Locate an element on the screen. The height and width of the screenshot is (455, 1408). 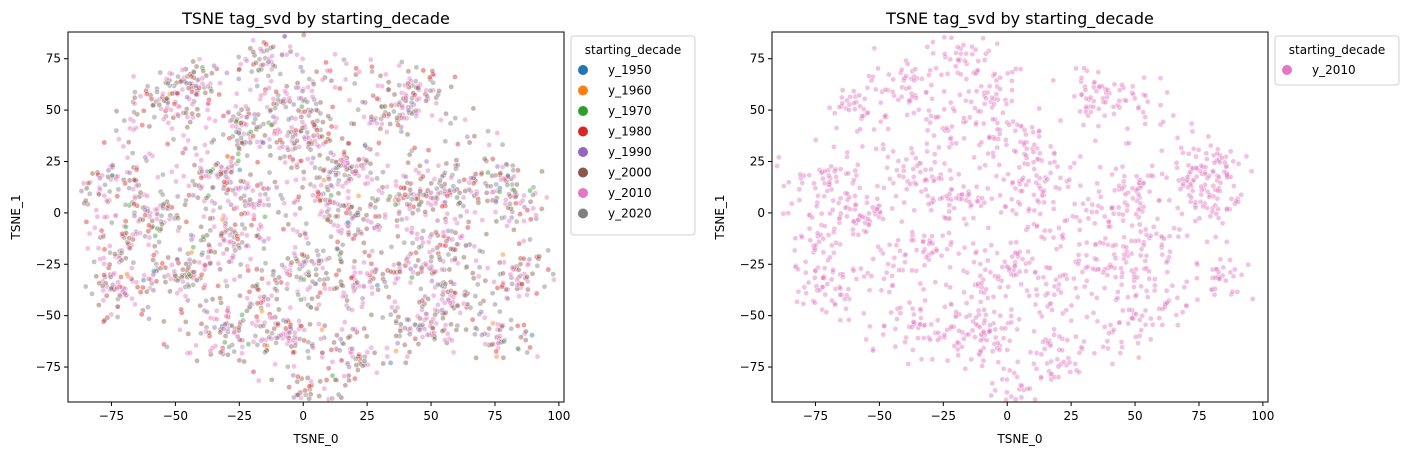
chart-right-y-tick-label: −25 is located at coordinates (752, 264).